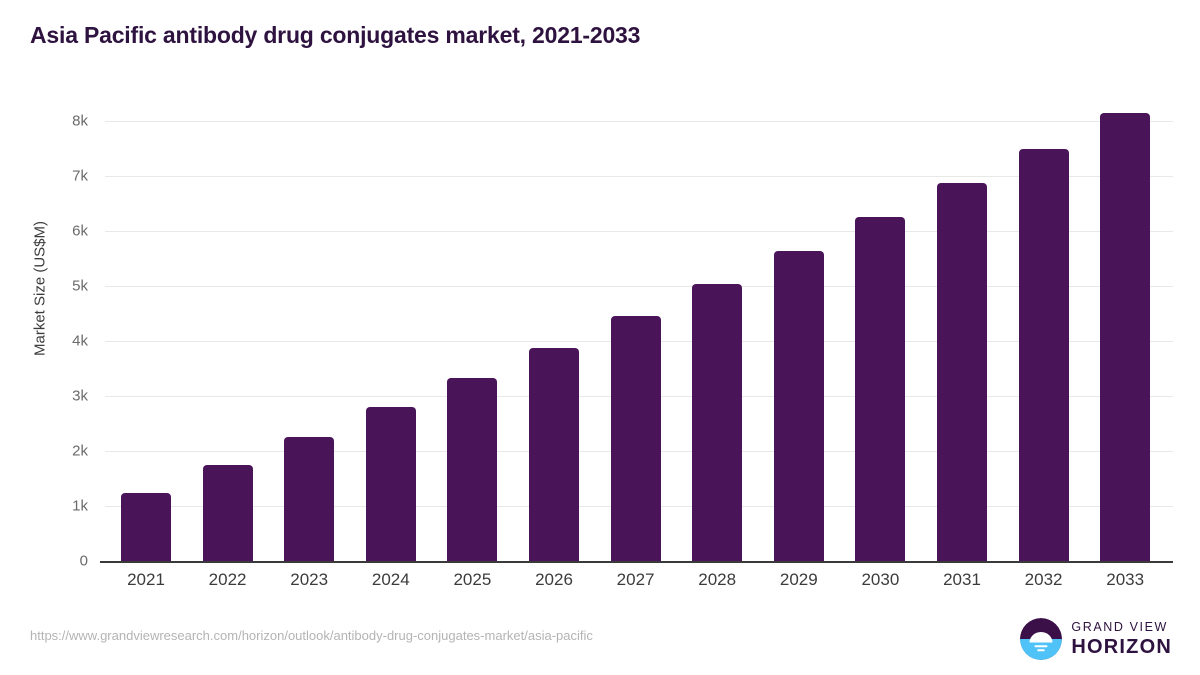  Describe the element at coordinates (309, 498) in the screenshot. I see `bar-2023` at that location.